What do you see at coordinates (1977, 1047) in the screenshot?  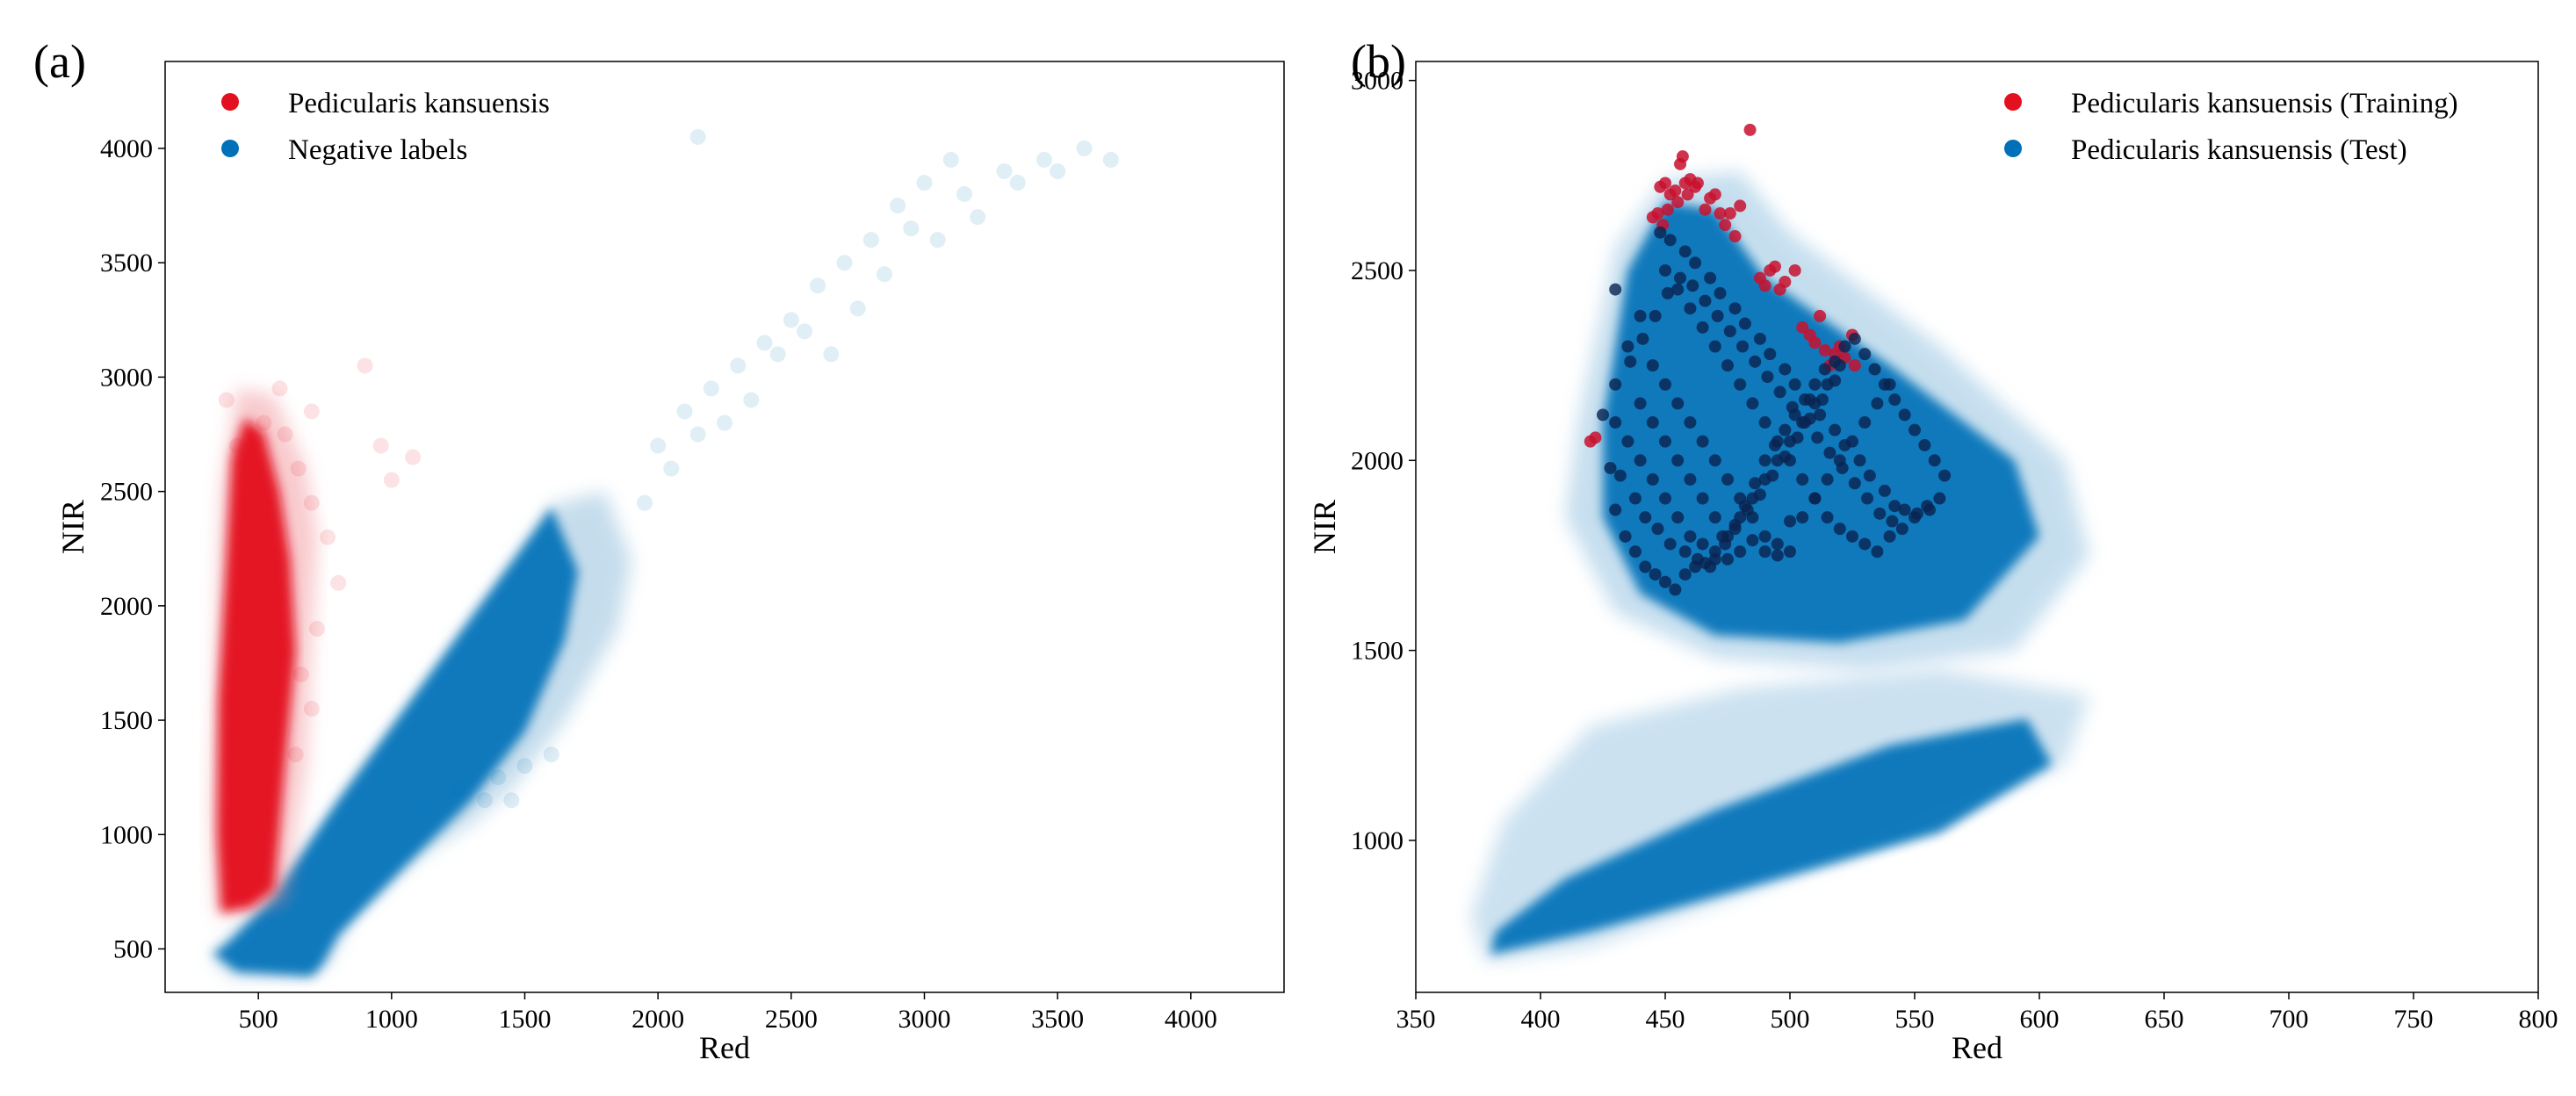 I see `panel-b-x-axis-label: Red` at bounding box center [1977, 1047].